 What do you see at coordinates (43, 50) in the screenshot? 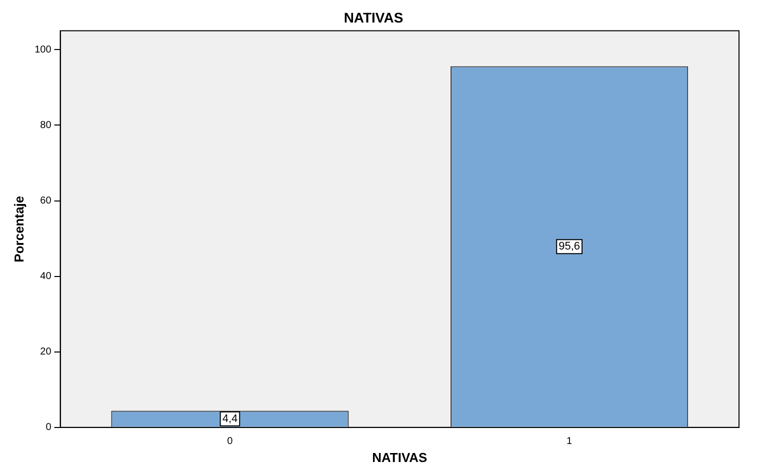
I see `y-tick-label: 100` at bounding box center [43, 50].